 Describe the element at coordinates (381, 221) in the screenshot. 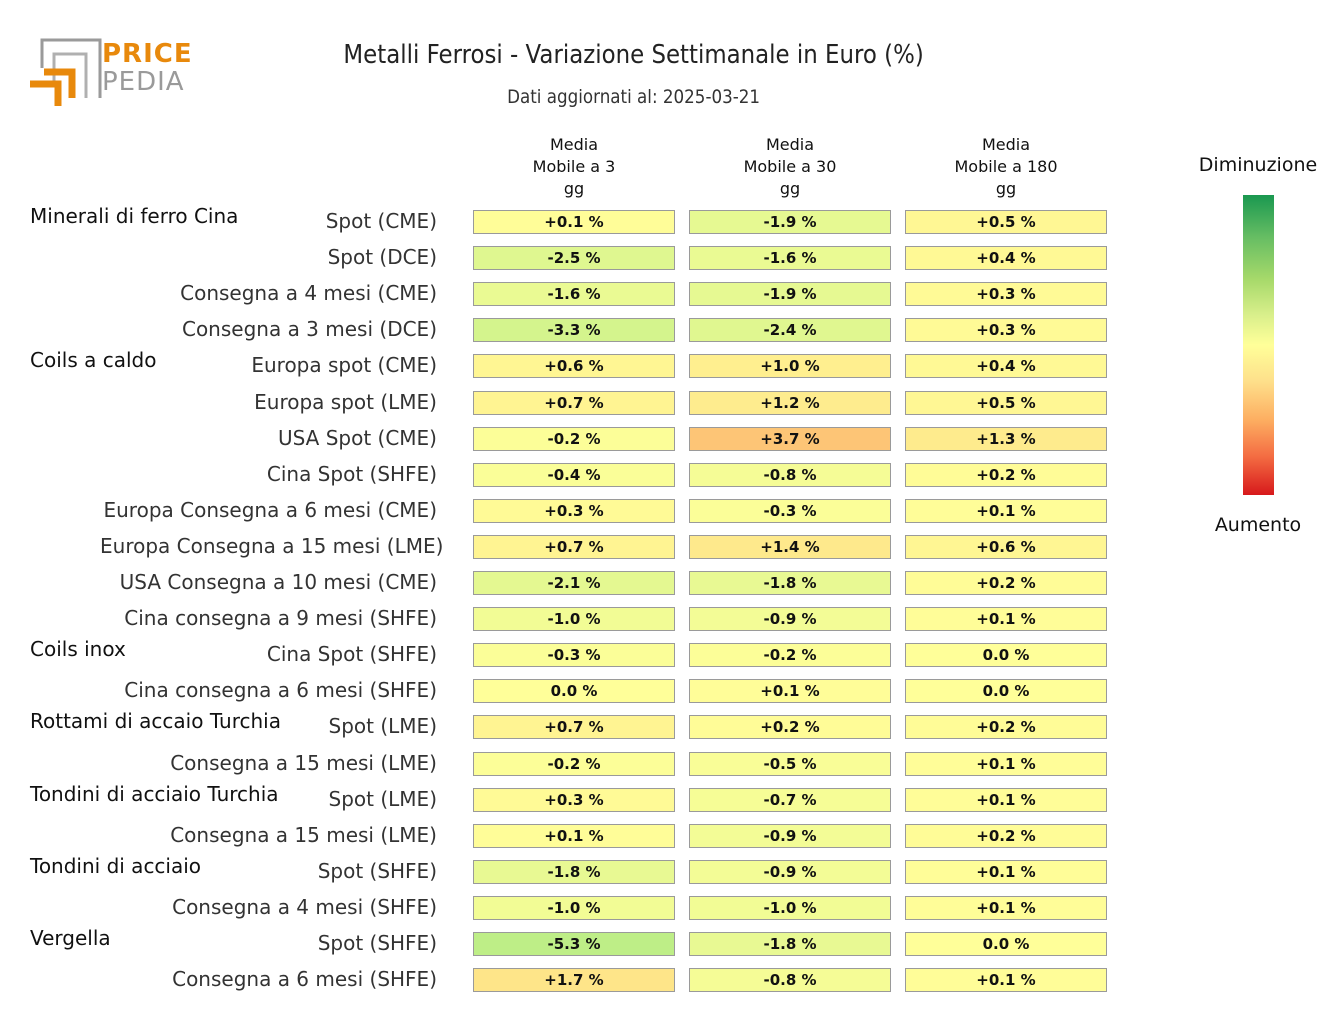

I see `row-label: Spot (CME)` at that location.